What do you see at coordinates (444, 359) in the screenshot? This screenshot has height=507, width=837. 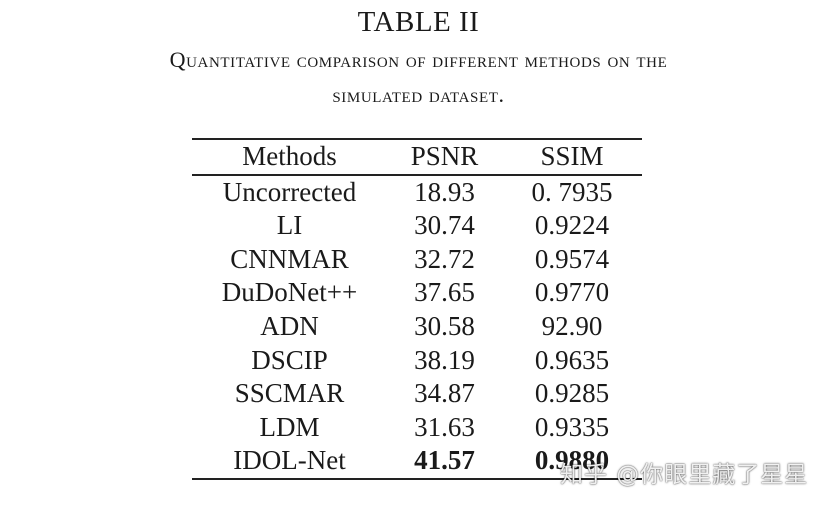 I see `psnr-cell: 38.19` at bounding box center [444, 359].